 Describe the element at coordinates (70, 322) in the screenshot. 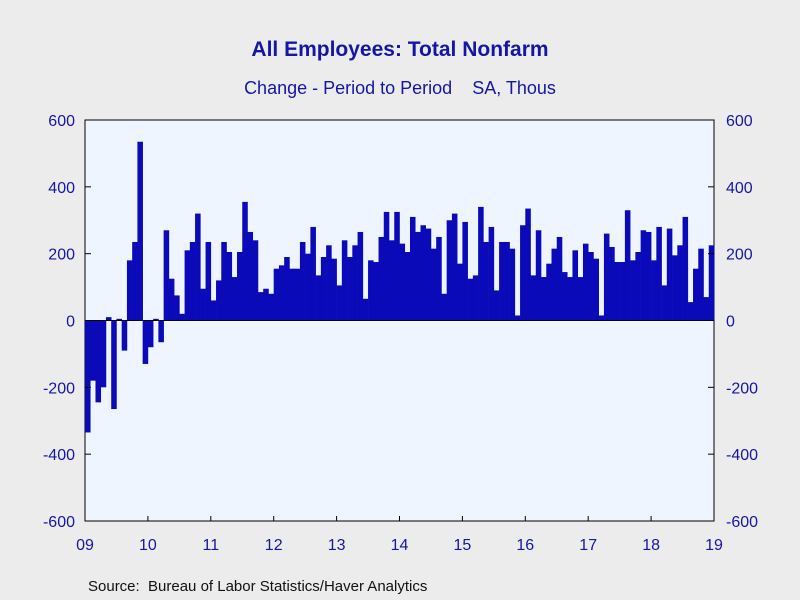

I see `y-tick-label-left: 0` at that location.